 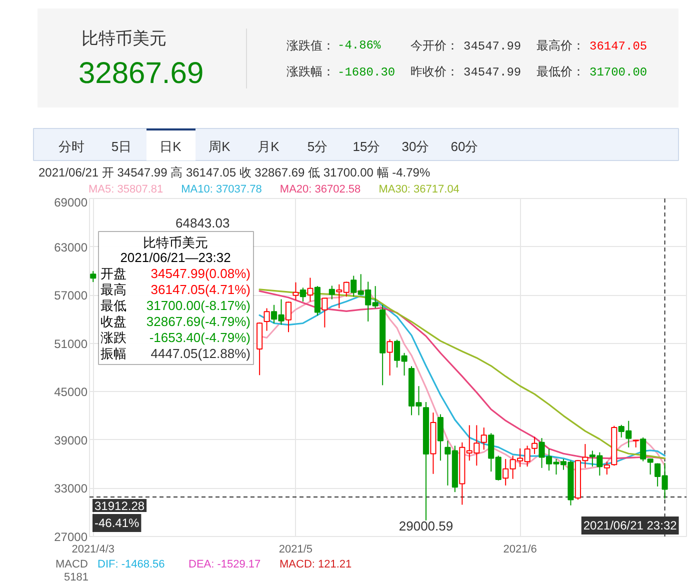 What do you see at coordinates (124, 38) in the screenshot?
I see `chart-title: 比特币美元` at bounding box center [124, 38].